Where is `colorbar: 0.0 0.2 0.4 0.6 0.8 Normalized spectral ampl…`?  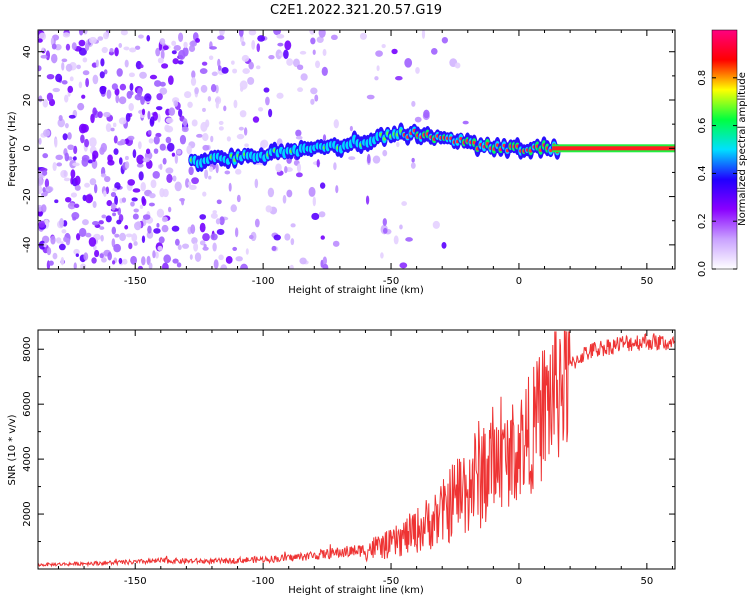 colorbar: 0.0 0.2 0.4 0.6 0.8 Normalized spectral ampl… is located at coordinates (722, 153).